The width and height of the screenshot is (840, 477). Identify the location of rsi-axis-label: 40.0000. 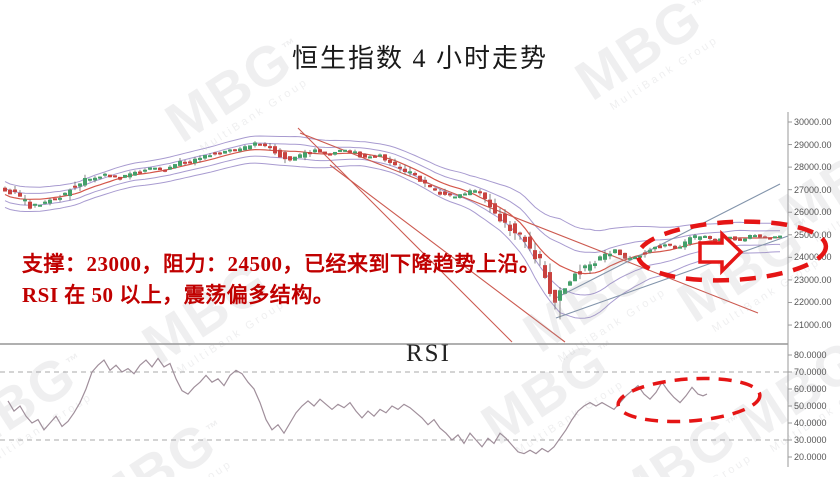
(810, 423).